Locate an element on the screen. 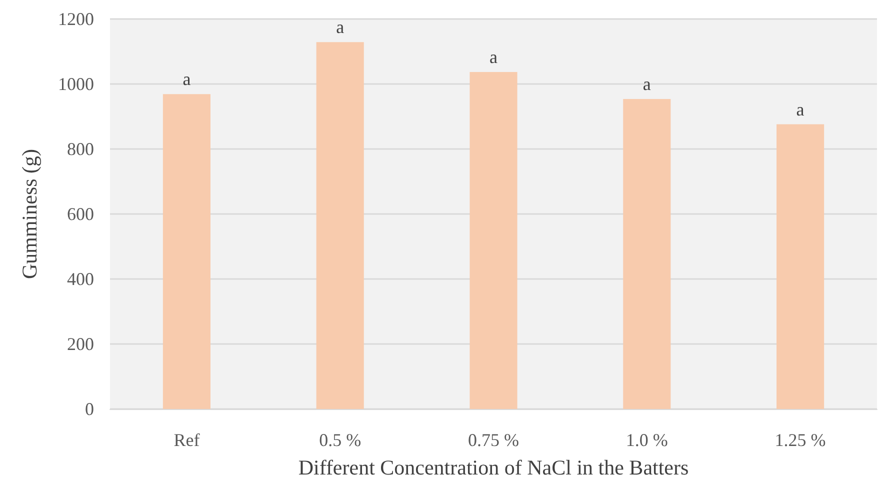 This screenshot has height=483, width=879. y-tick-label: 1200 is located at coordinates (76, 19).